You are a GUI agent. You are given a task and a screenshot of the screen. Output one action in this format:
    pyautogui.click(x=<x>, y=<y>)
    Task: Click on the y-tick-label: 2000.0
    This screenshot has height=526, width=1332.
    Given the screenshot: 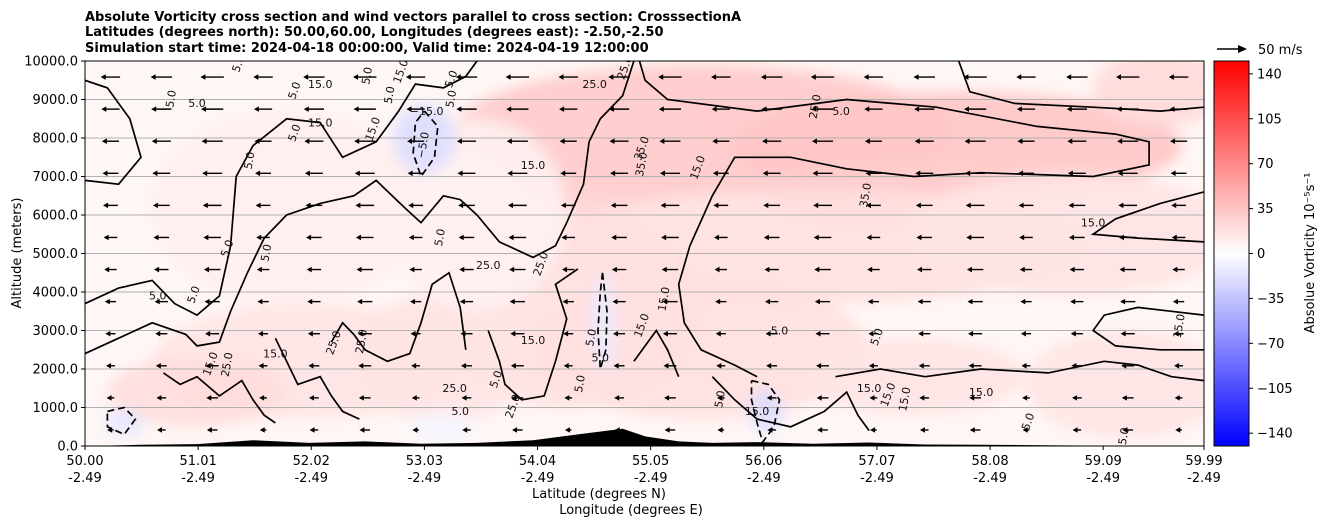 What is the action you would take?
    pyautogui.click(x=56, y=370)
    